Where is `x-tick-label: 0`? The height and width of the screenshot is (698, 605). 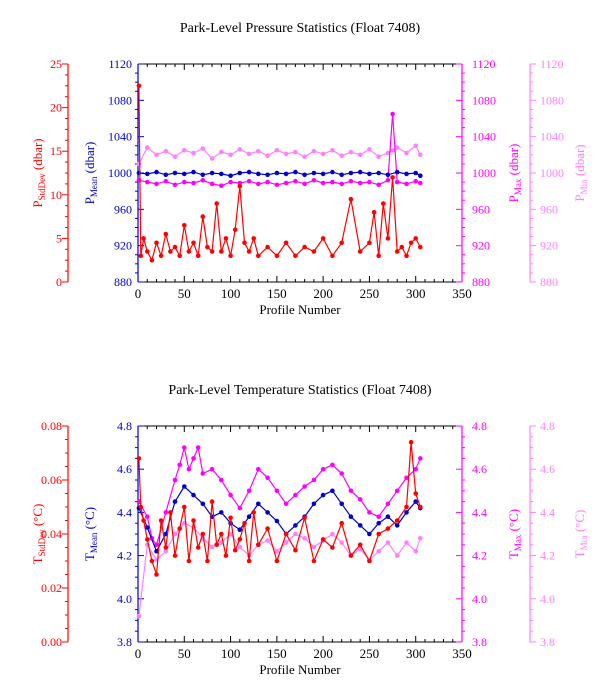 x-tick-label: 0 is located at coordinates (138, 293).